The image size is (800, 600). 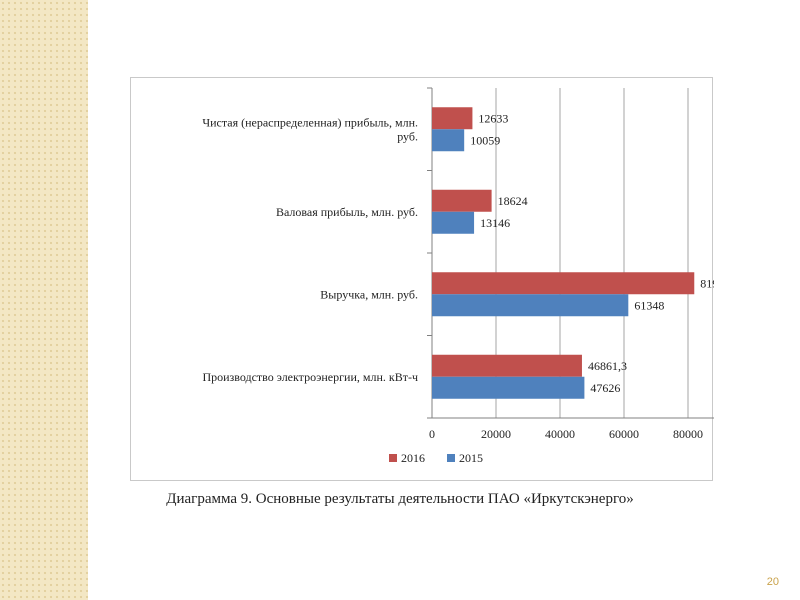 What do you see at coordinates (495, 223) in the screenshot?
I see `data-label: 13146` at bounding box center [495, 223].